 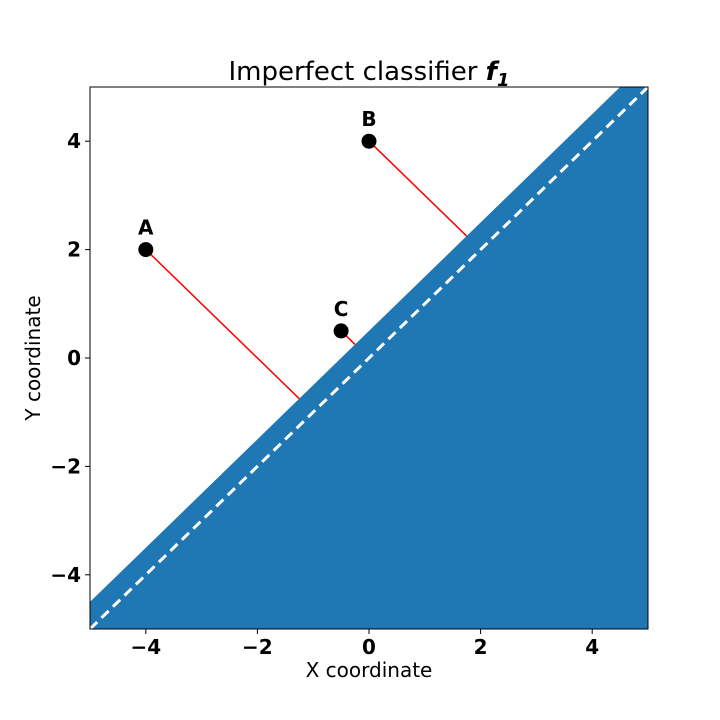 What do you see at coordinates (368, 119) in the screenshot?
I see `point-label-b: B` at bounding box center [368, 119].